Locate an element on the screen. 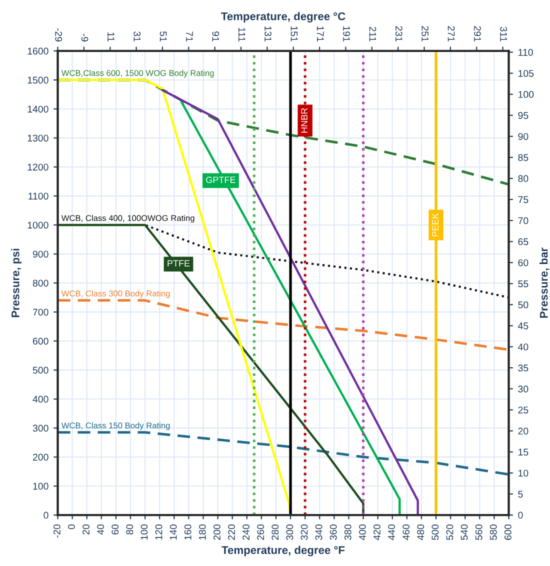 Image resolution: width=550 pixels, height=566 pixels. y-tick-label: 500 is located at coordinates (40, 370).